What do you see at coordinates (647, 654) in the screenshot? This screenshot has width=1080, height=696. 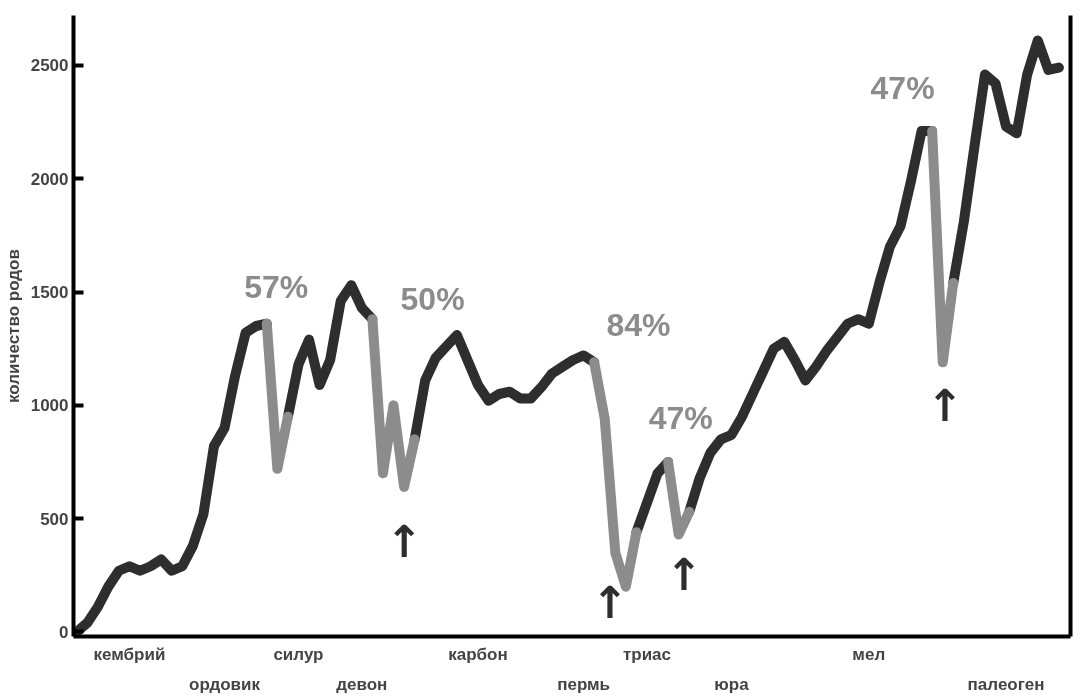 I see `x-tick-label: триас` at bounding box center [647, 654].